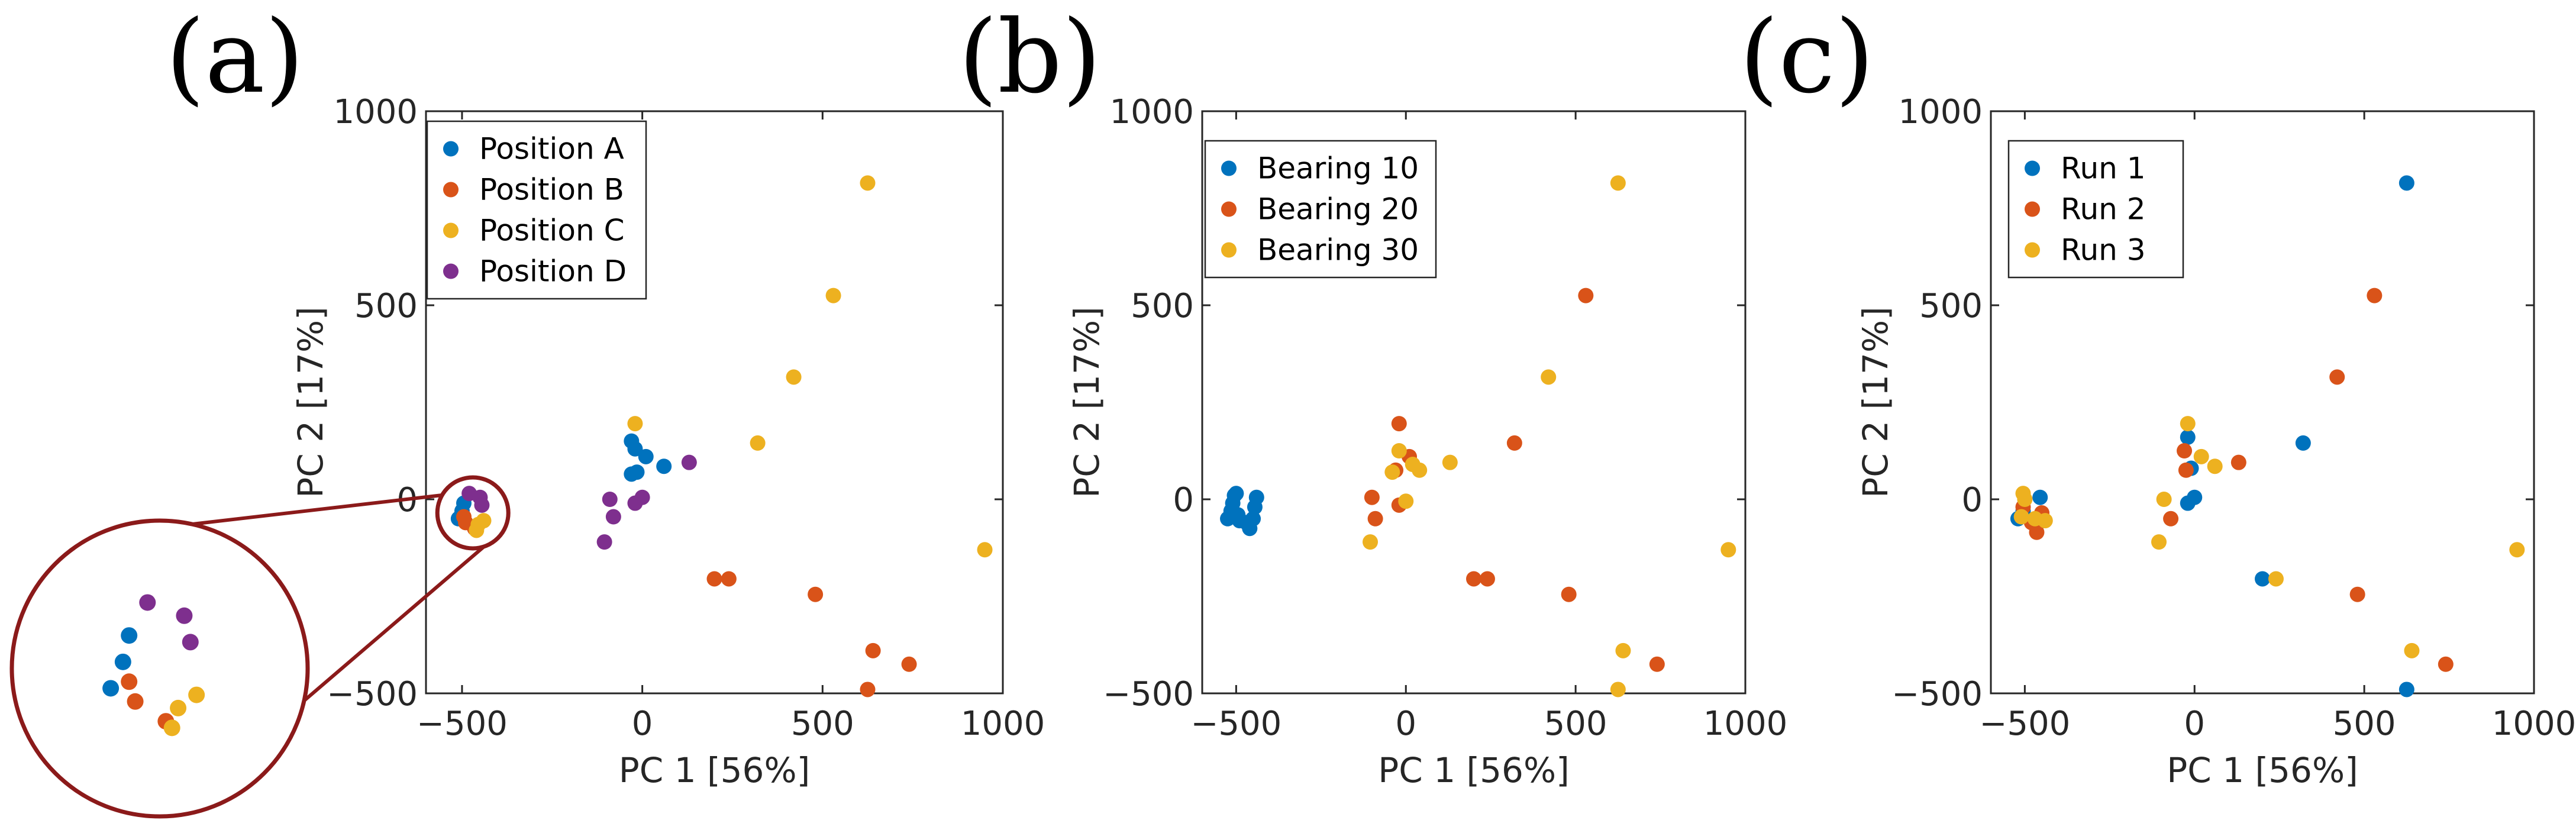  I want to click on legend-label: Bearing 10, so click(1338, 168).